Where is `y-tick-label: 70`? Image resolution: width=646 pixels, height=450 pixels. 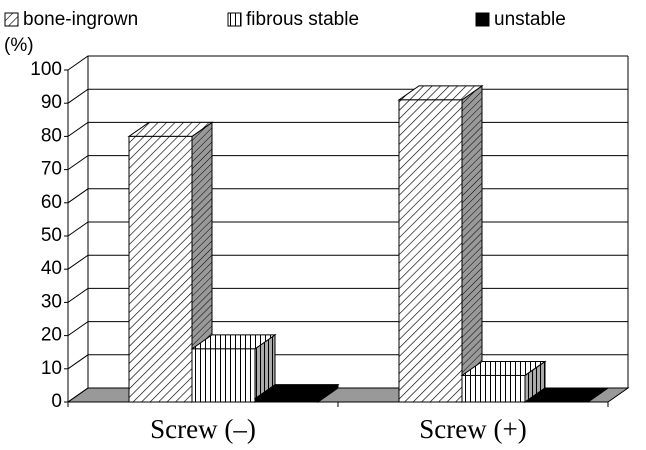 y-tick-label: 70 is located at coordinates (51, 169).